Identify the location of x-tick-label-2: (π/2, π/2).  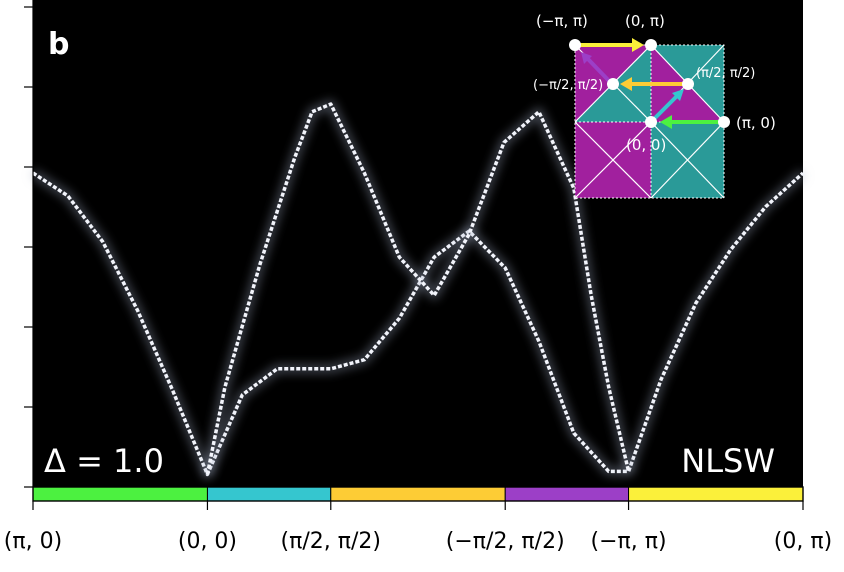
(331, 541).